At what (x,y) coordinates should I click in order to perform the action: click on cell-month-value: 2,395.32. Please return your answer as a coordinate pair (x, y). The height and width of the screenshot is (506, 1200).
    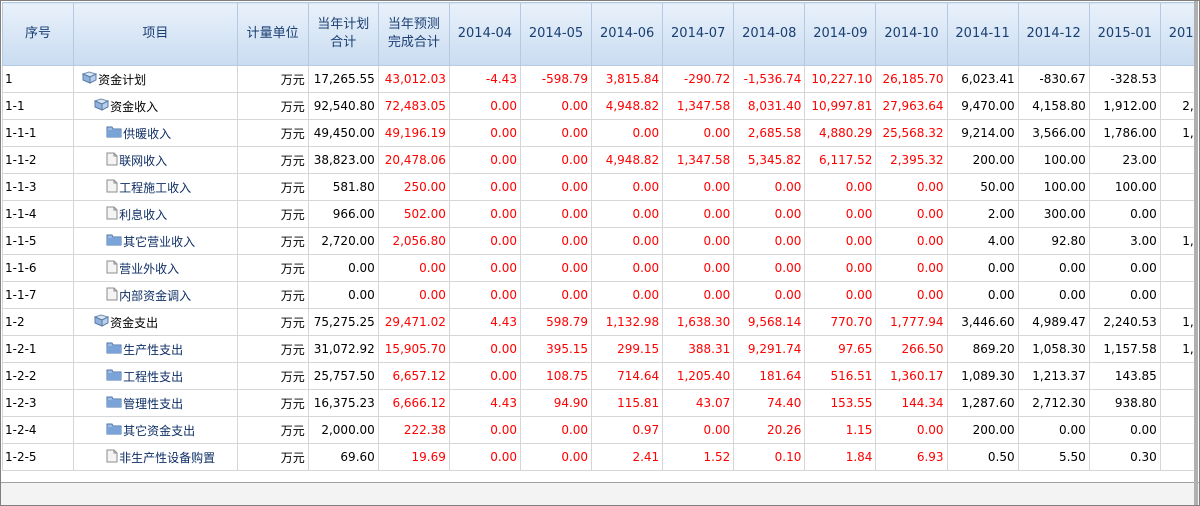
    Looking at the image, I should click on (911, 160).